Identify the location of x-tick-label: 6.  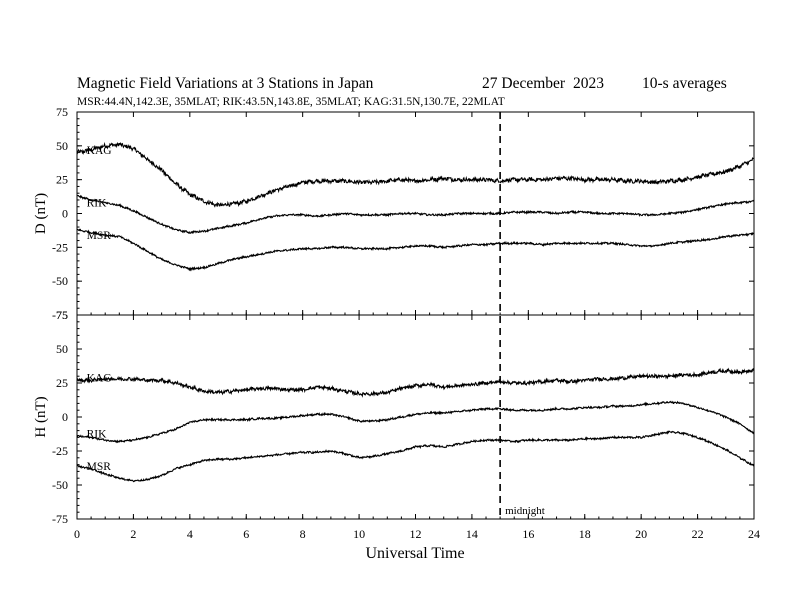
(246, 534).